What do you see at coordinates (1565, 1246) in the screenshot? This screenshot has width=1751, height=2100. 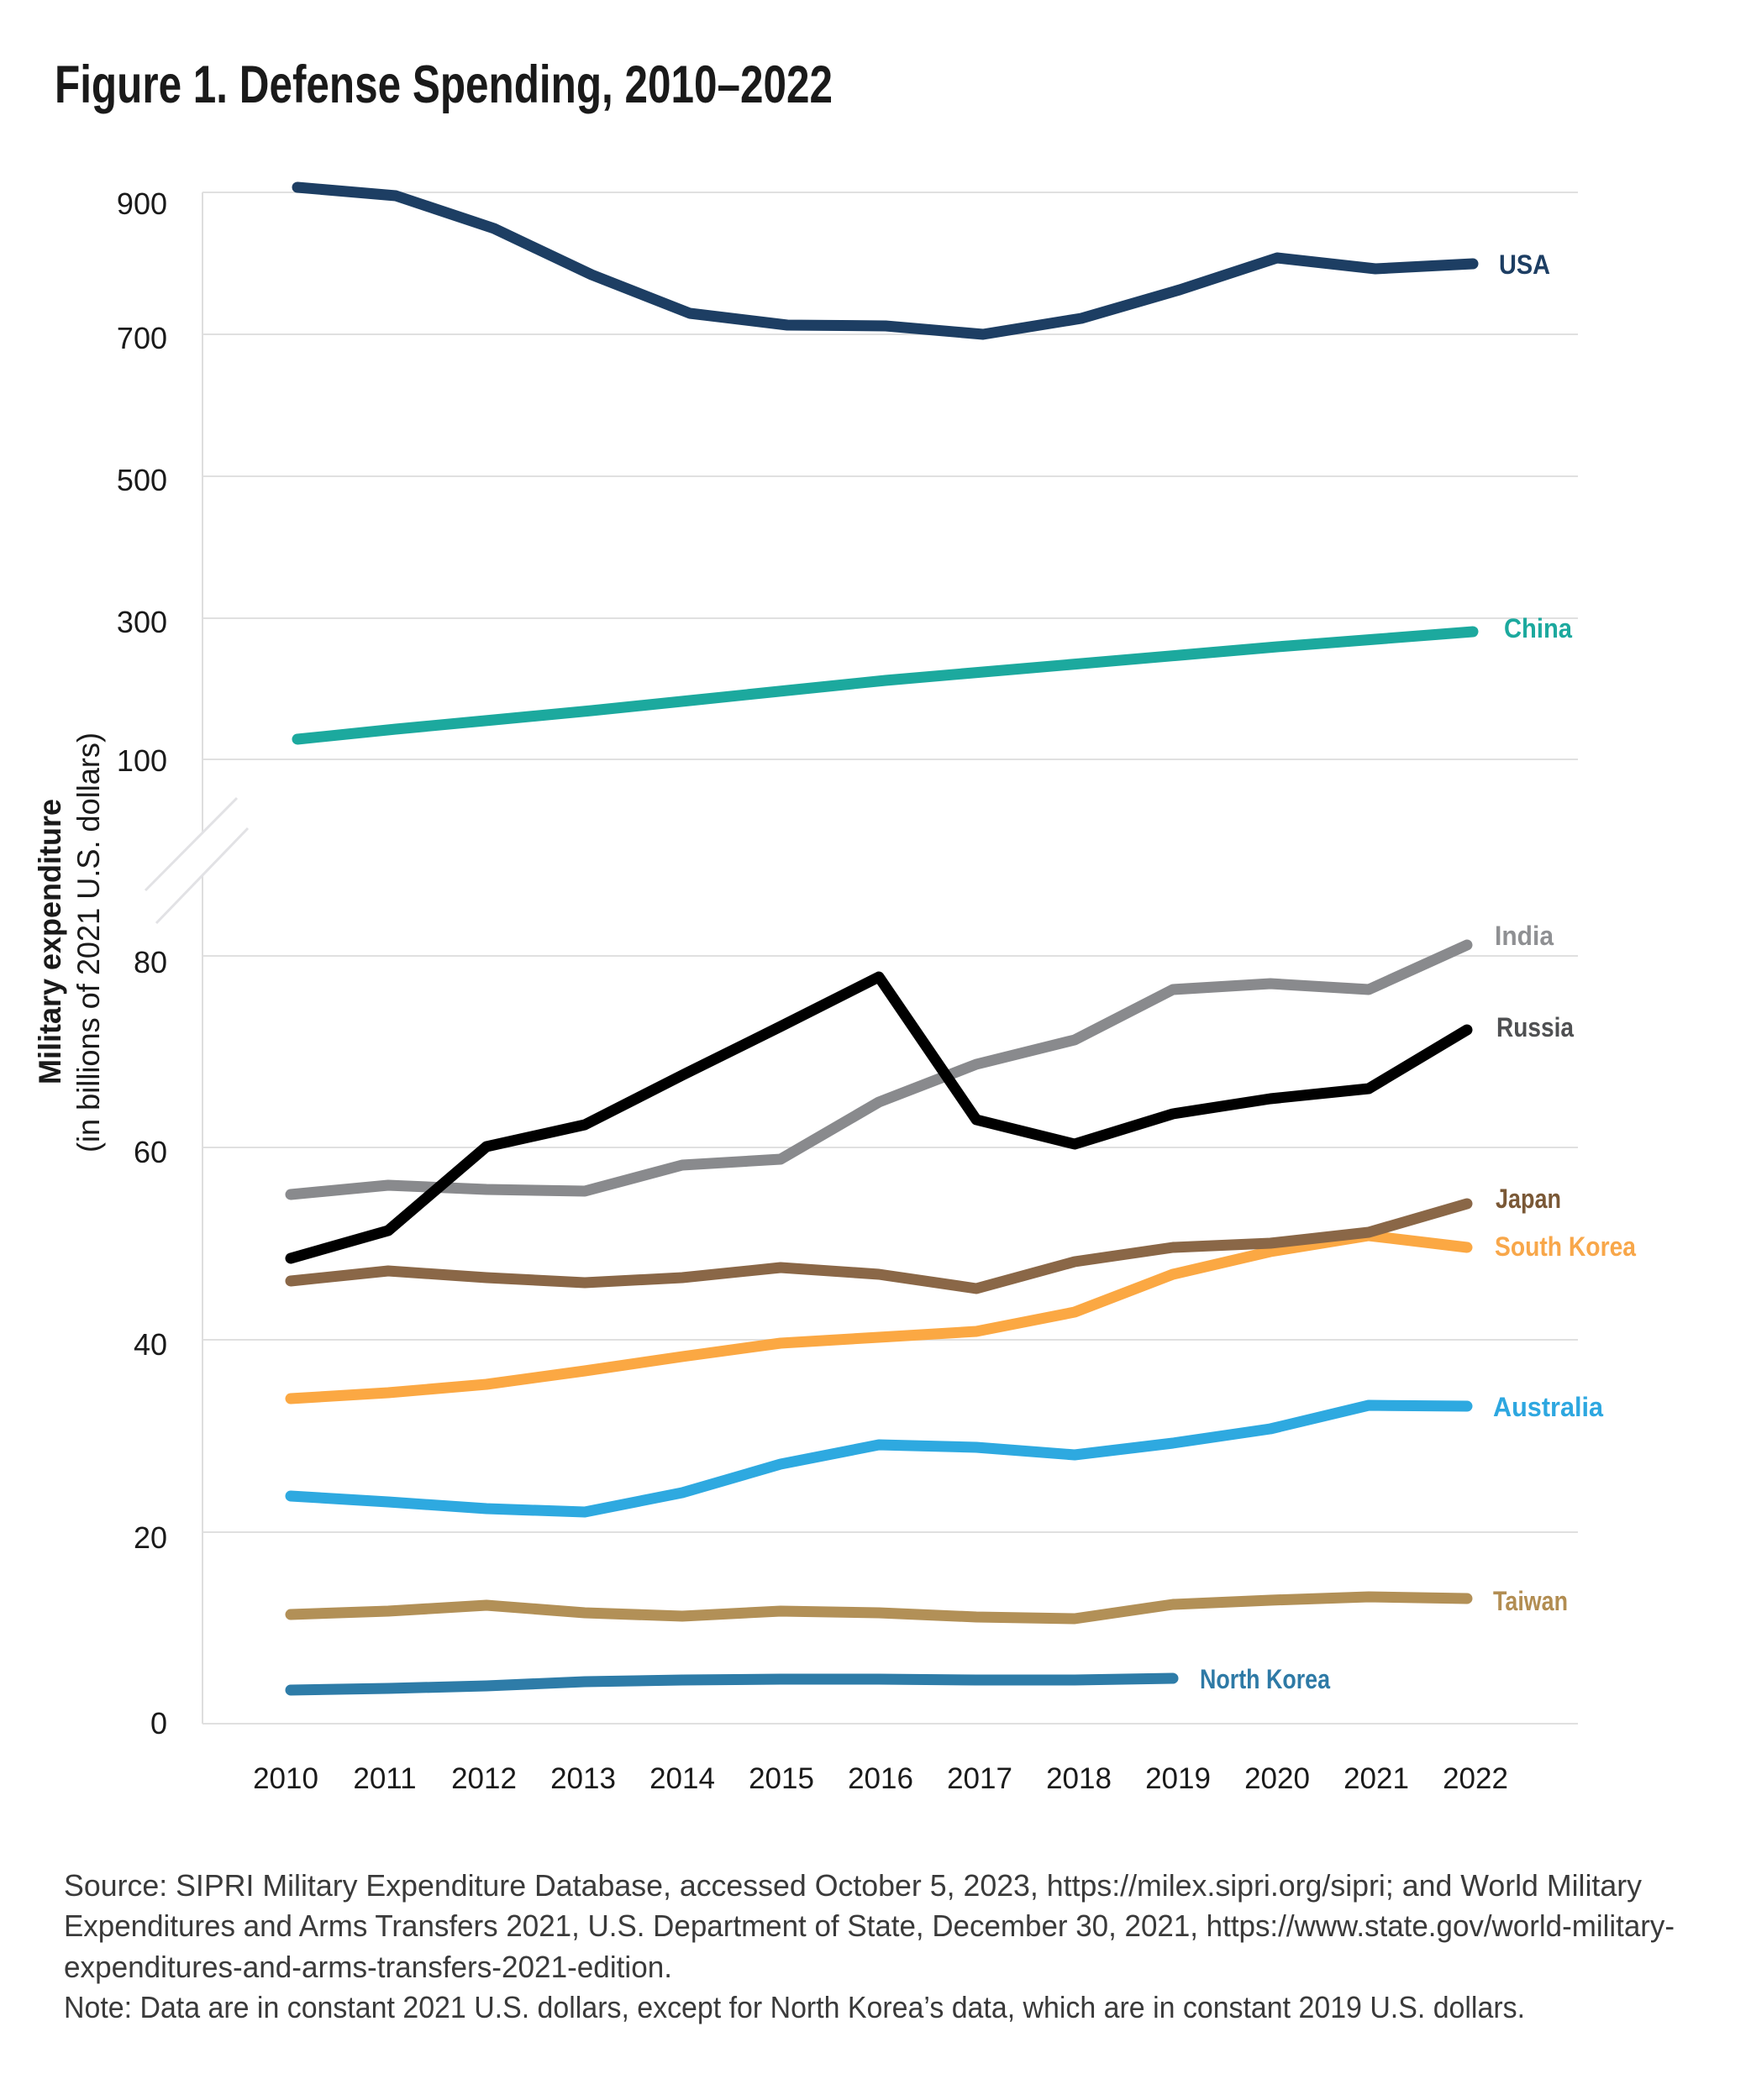 I see `svg-text: South Korea` at bounding box center [1565, 1246].